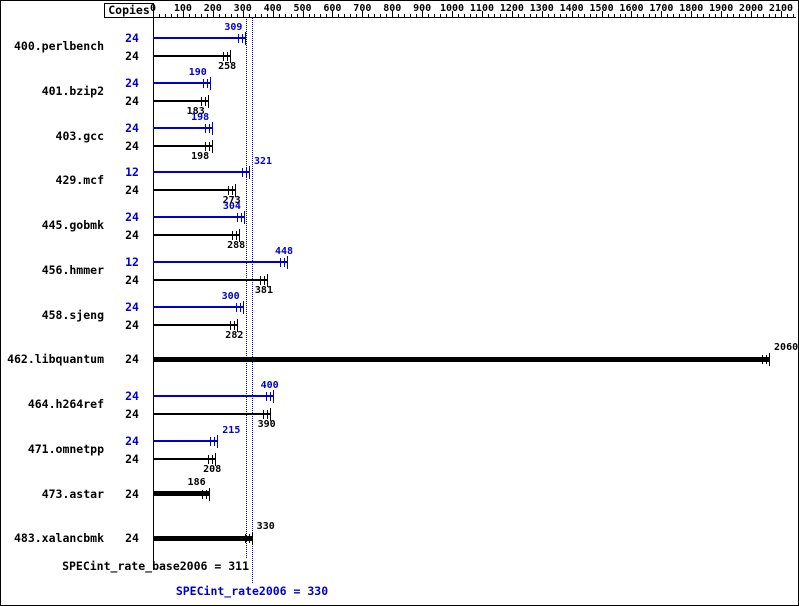  What do you see at coordinates (265, 527) in the screenshot?
I see `value-label: 330` at bounding box center [265, 527].